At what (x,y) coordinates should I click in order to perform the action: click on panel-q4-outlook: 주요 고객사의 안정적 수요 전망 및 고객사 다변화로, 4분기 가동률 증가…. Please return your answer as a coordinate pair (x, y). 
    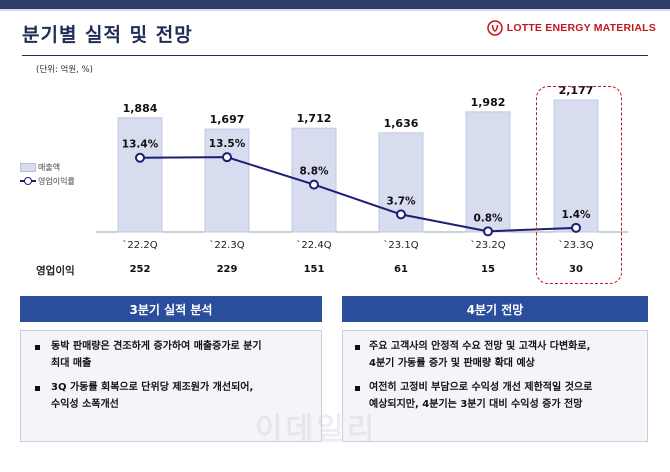
    Looking at the image, I should click on (495, 386).